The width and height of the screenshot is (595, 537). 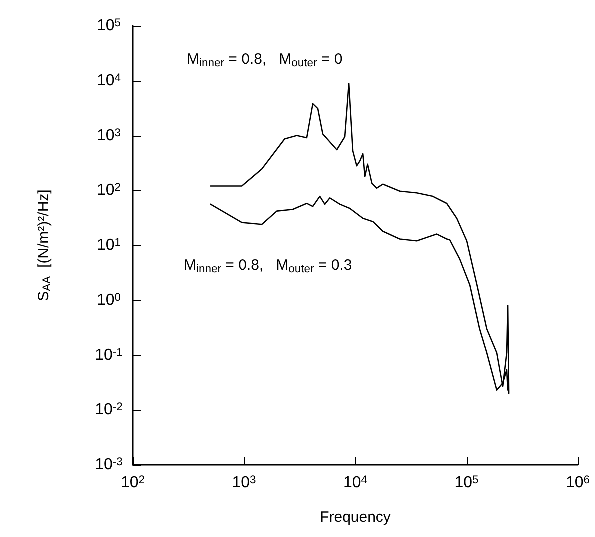 I want to click on x-axis-title: Frequency, so click(x=356, y=517).